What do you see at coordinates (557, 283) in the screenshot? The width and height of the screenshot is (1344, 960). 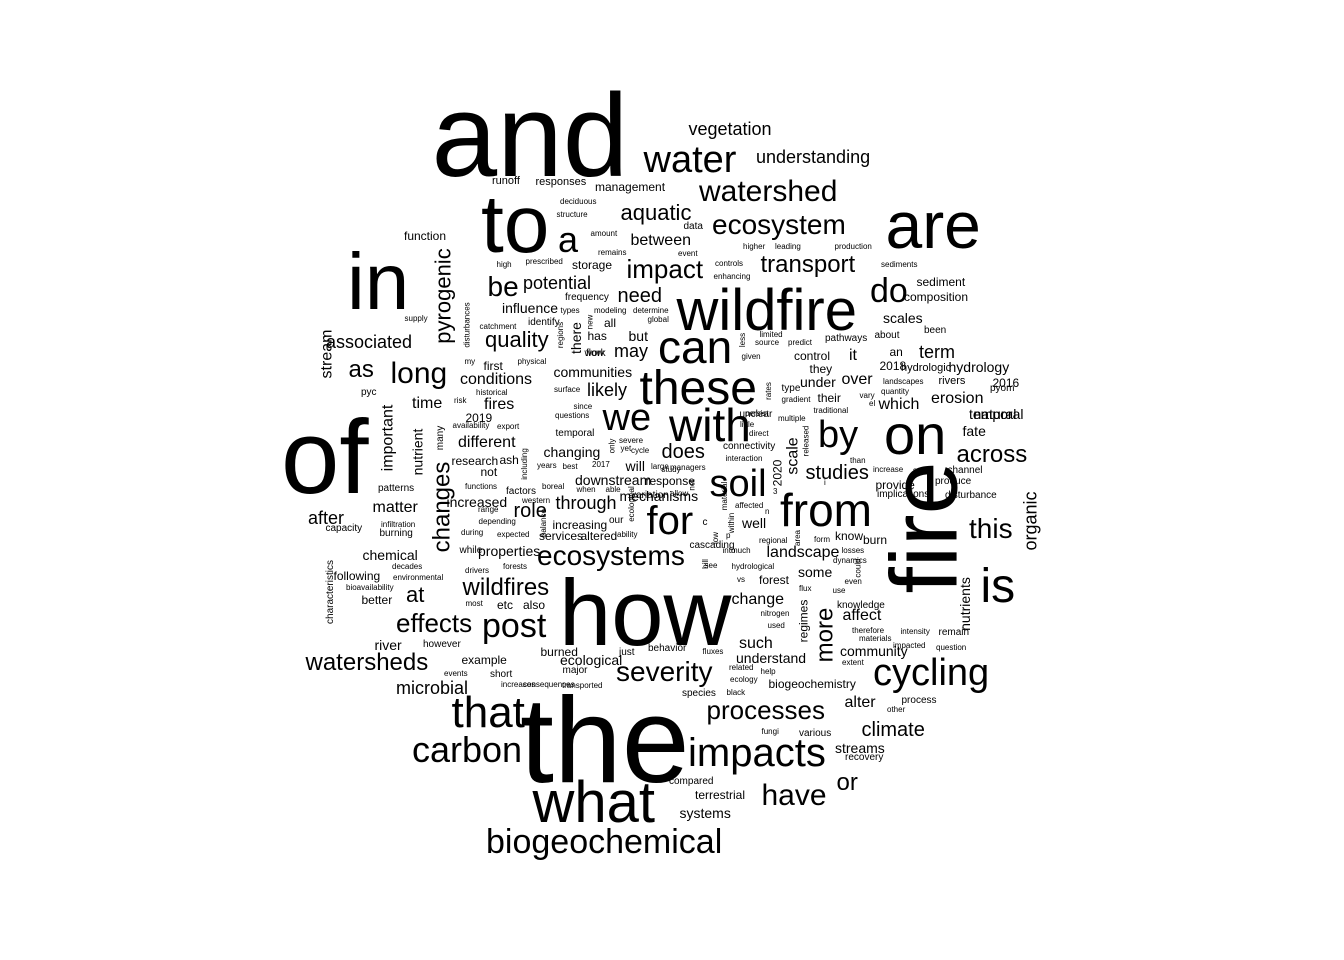 I see `word-potential: potential` at bounding box center [557, 283].